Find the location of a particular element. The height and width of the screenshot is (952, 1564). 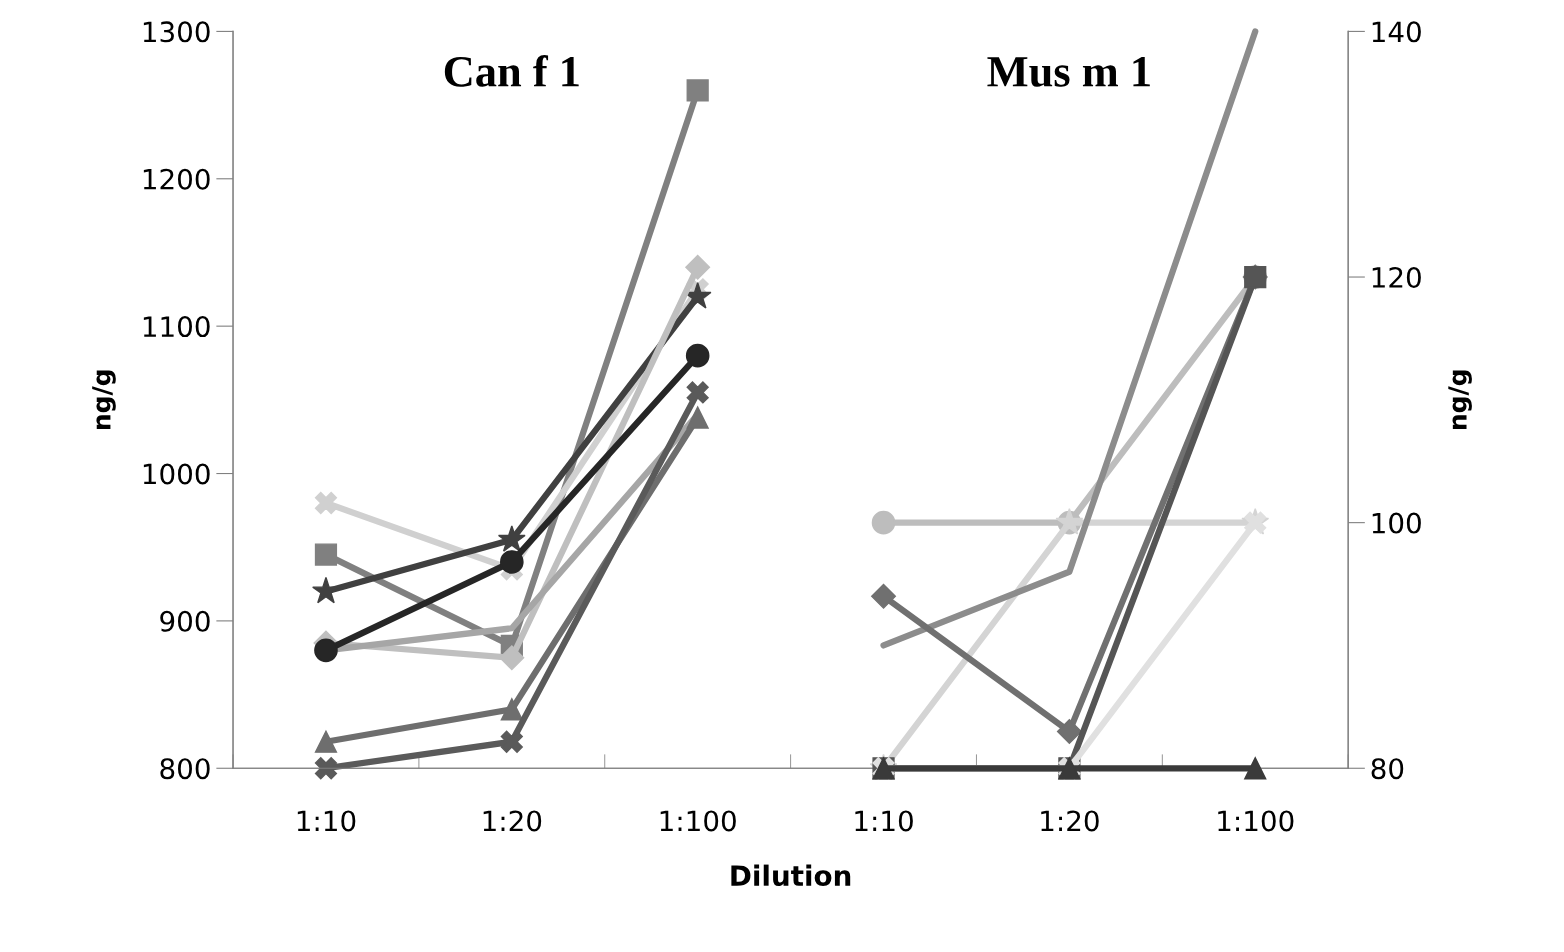

y-tick-label: 1200 is located at coordinates (176, 179).